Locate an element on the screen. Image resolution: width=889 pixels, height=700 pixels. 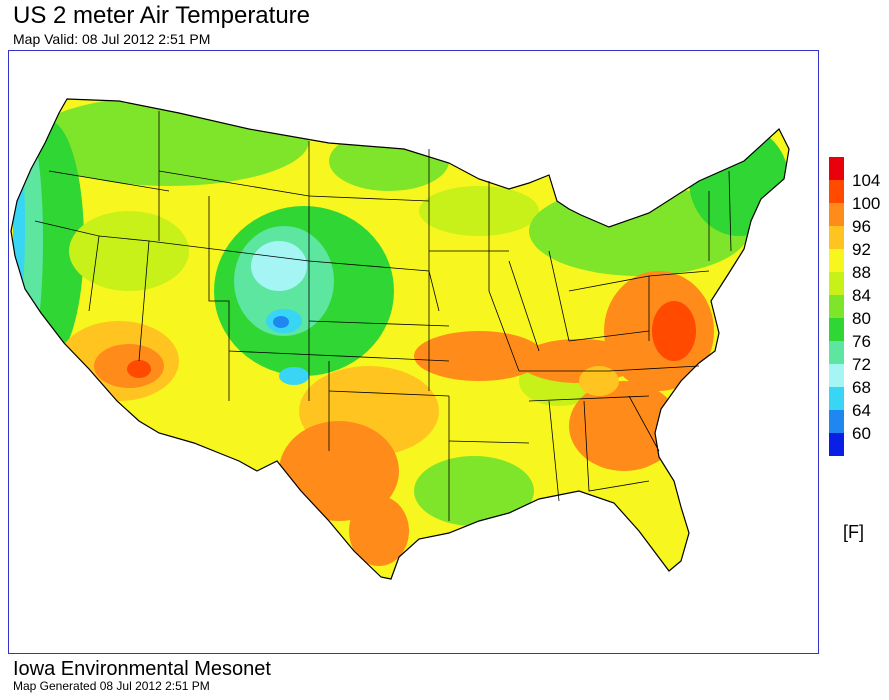
legend-label: 76 is located at coordinates (861, 341).